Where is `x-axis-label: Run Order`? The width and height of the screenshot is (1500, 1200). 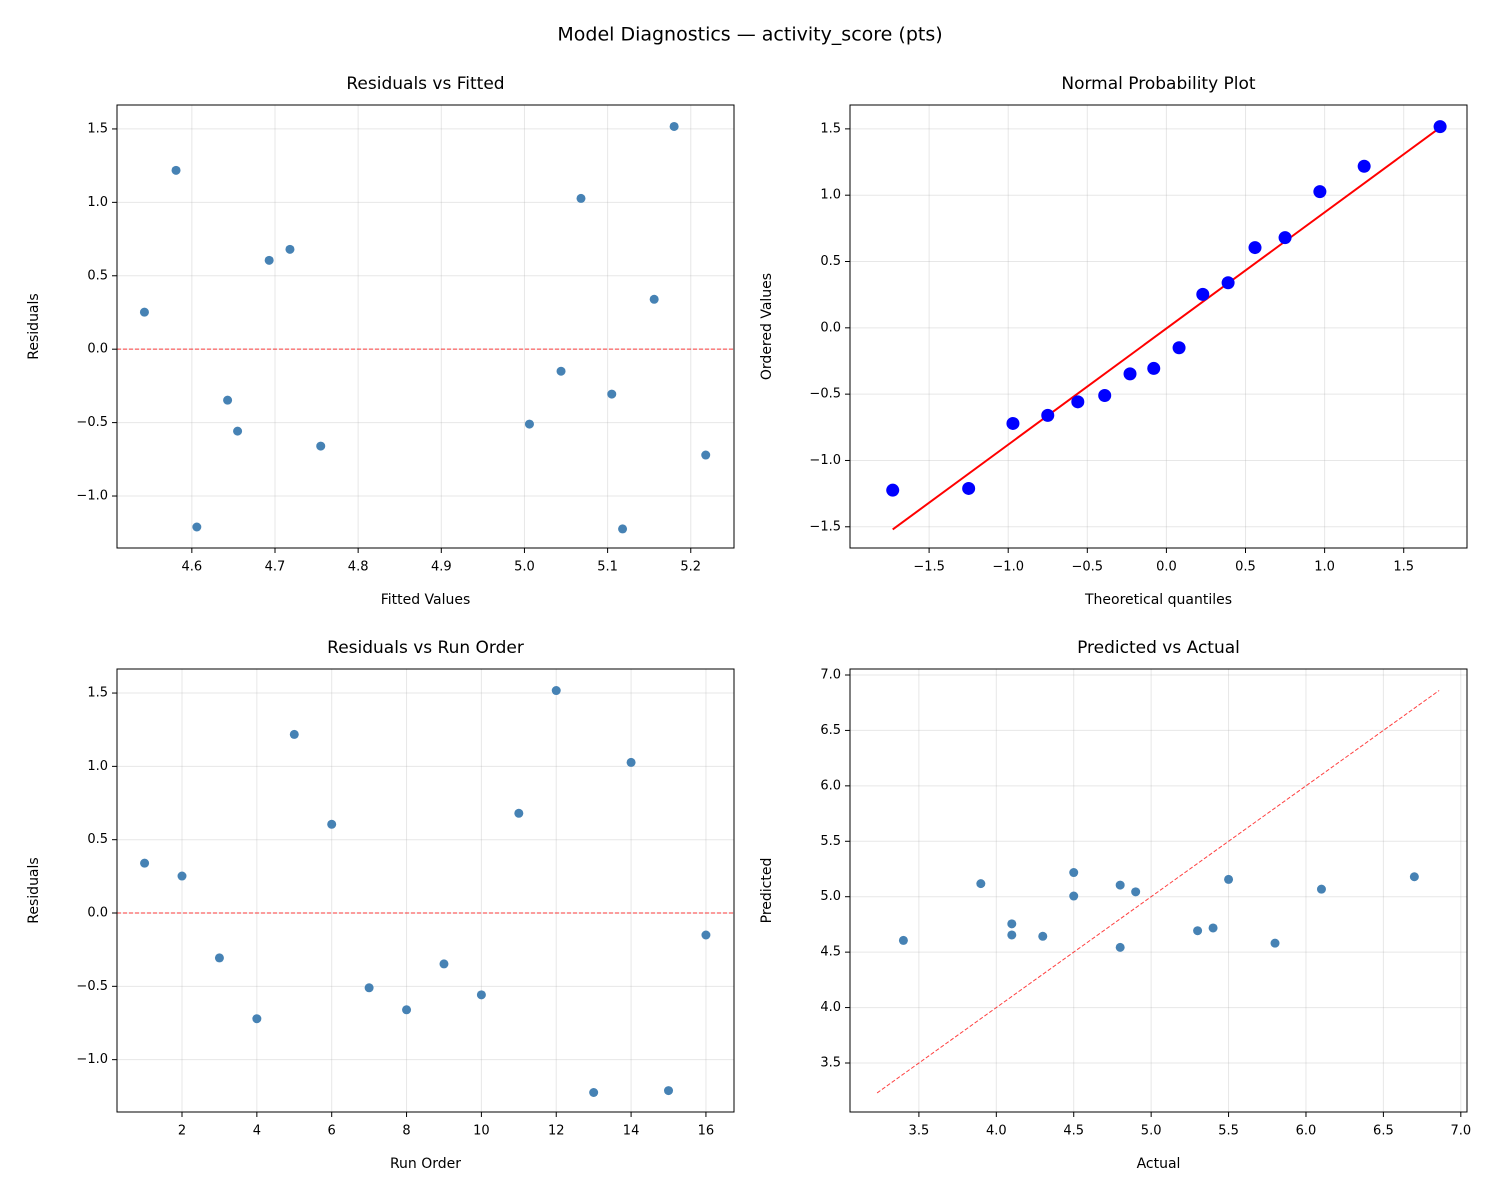 x-axis-label: Run Order is located at coordinates (425, 1164).